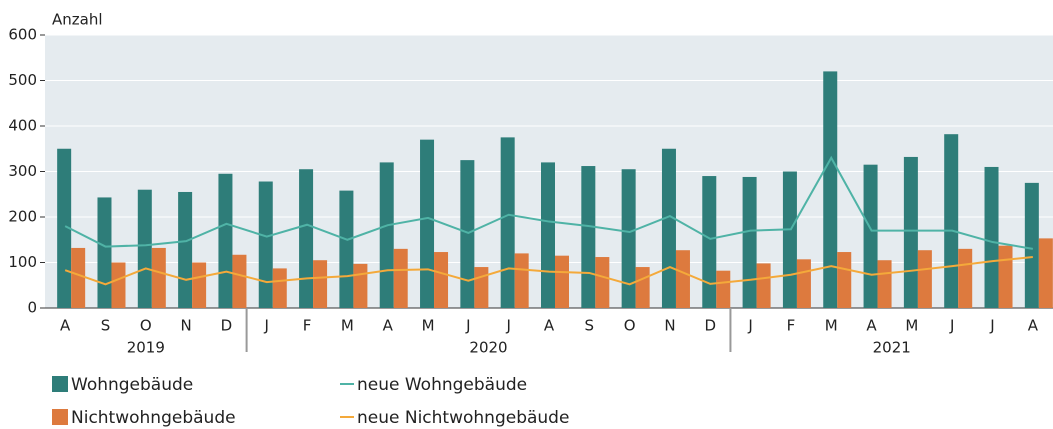 The image size is (1053, 429). I want to click on line, so click(548, 271).